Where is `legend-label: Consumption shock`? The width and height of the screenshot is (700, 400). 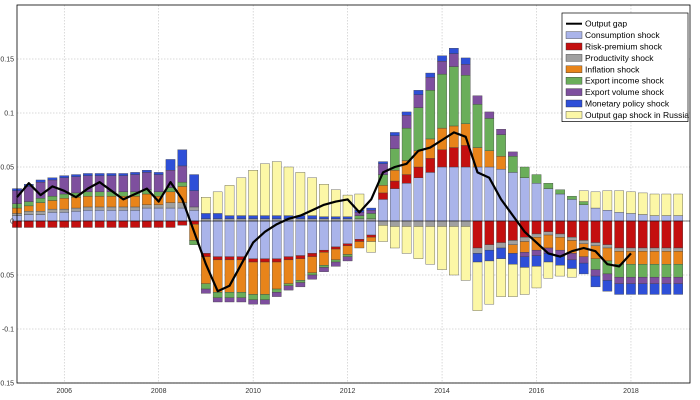 legend-label: Consumption shock is located at coordinates (622, 35).